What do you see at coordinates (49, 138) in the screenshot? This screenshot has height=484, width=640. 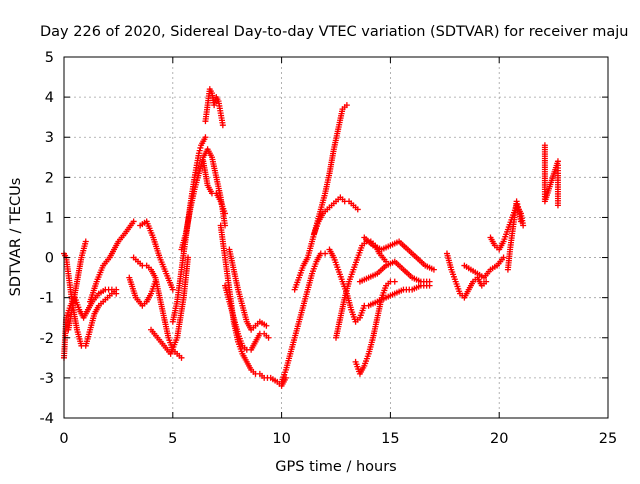 I see `y-tick-label: 3` at bounding box center [49, 138].